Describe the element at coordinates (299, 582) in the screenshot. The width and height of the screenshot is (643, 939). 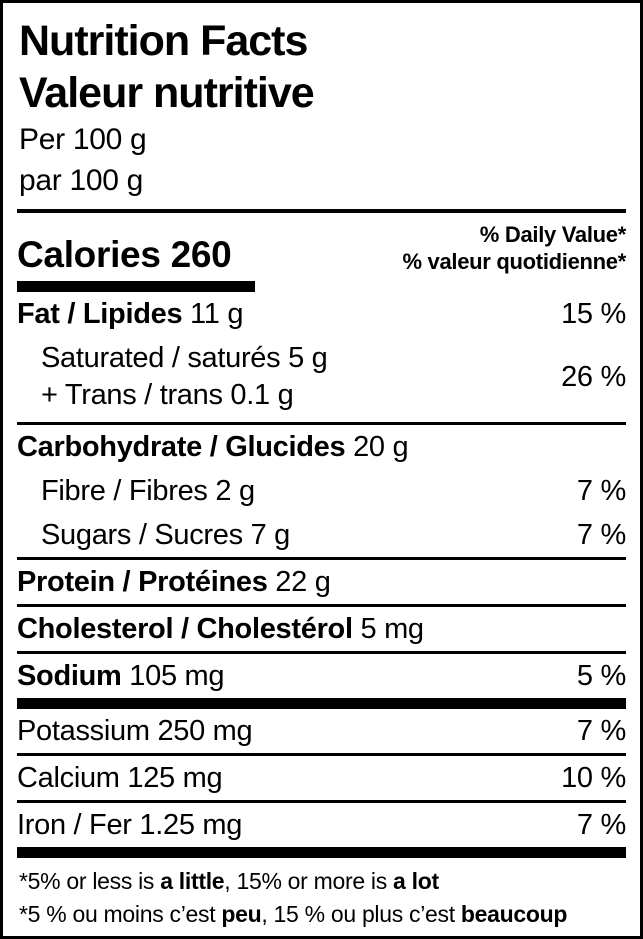
I see `protein-amount: 22 g` at that location.